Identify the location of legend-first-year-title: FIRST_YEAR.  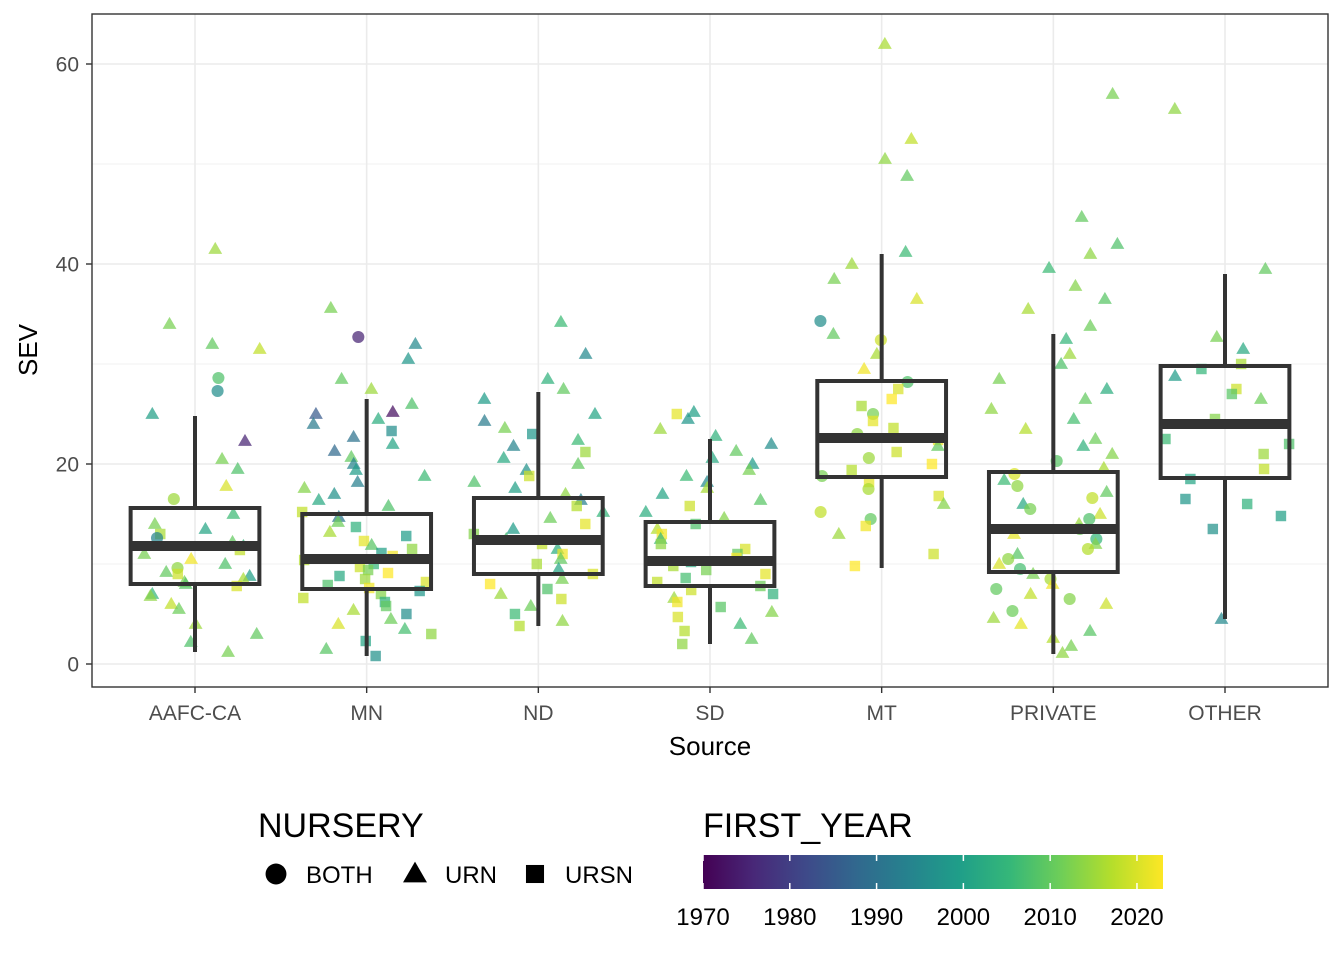
(808, 826).